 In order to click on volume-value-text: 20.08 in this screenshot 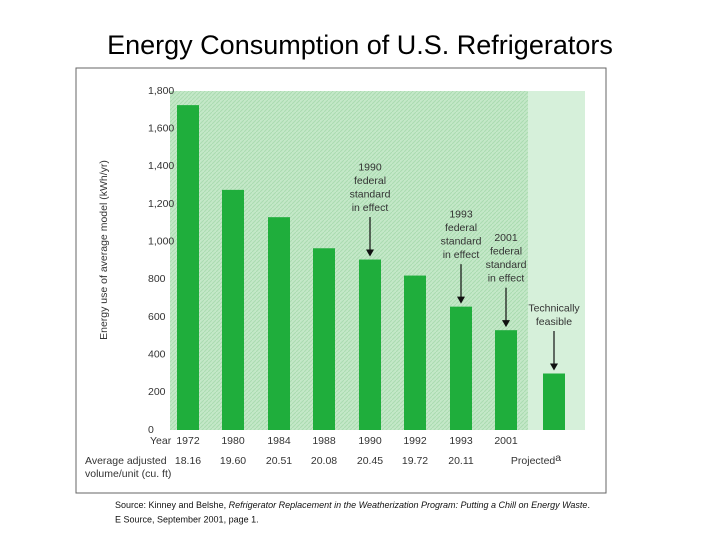, I will do `click(324, 461)`.